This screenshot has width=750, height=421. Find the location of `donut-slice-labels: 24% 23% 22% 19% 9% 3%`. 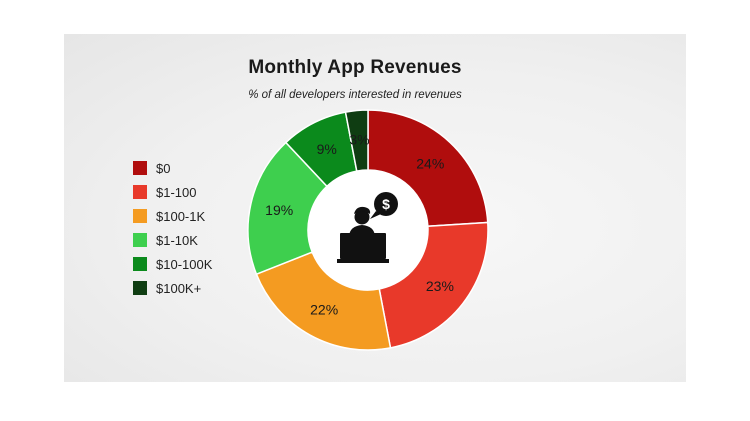

donut-slice-labels: 24% 23% 22% 19% 9% 3% is located at coordinates (359, 224).